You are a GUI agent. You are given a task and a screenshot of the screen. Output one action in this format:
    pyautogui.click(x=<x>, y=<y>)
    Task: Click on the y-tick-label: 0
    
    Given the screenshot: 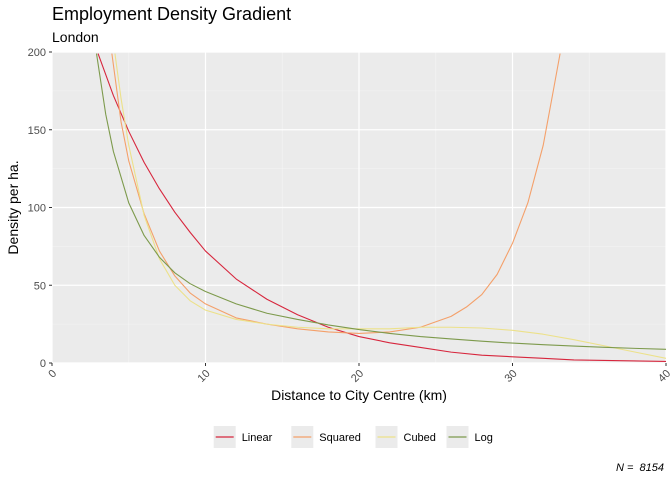 What is the action you would take?
    pyautogui.click(x=43, y=364)
    